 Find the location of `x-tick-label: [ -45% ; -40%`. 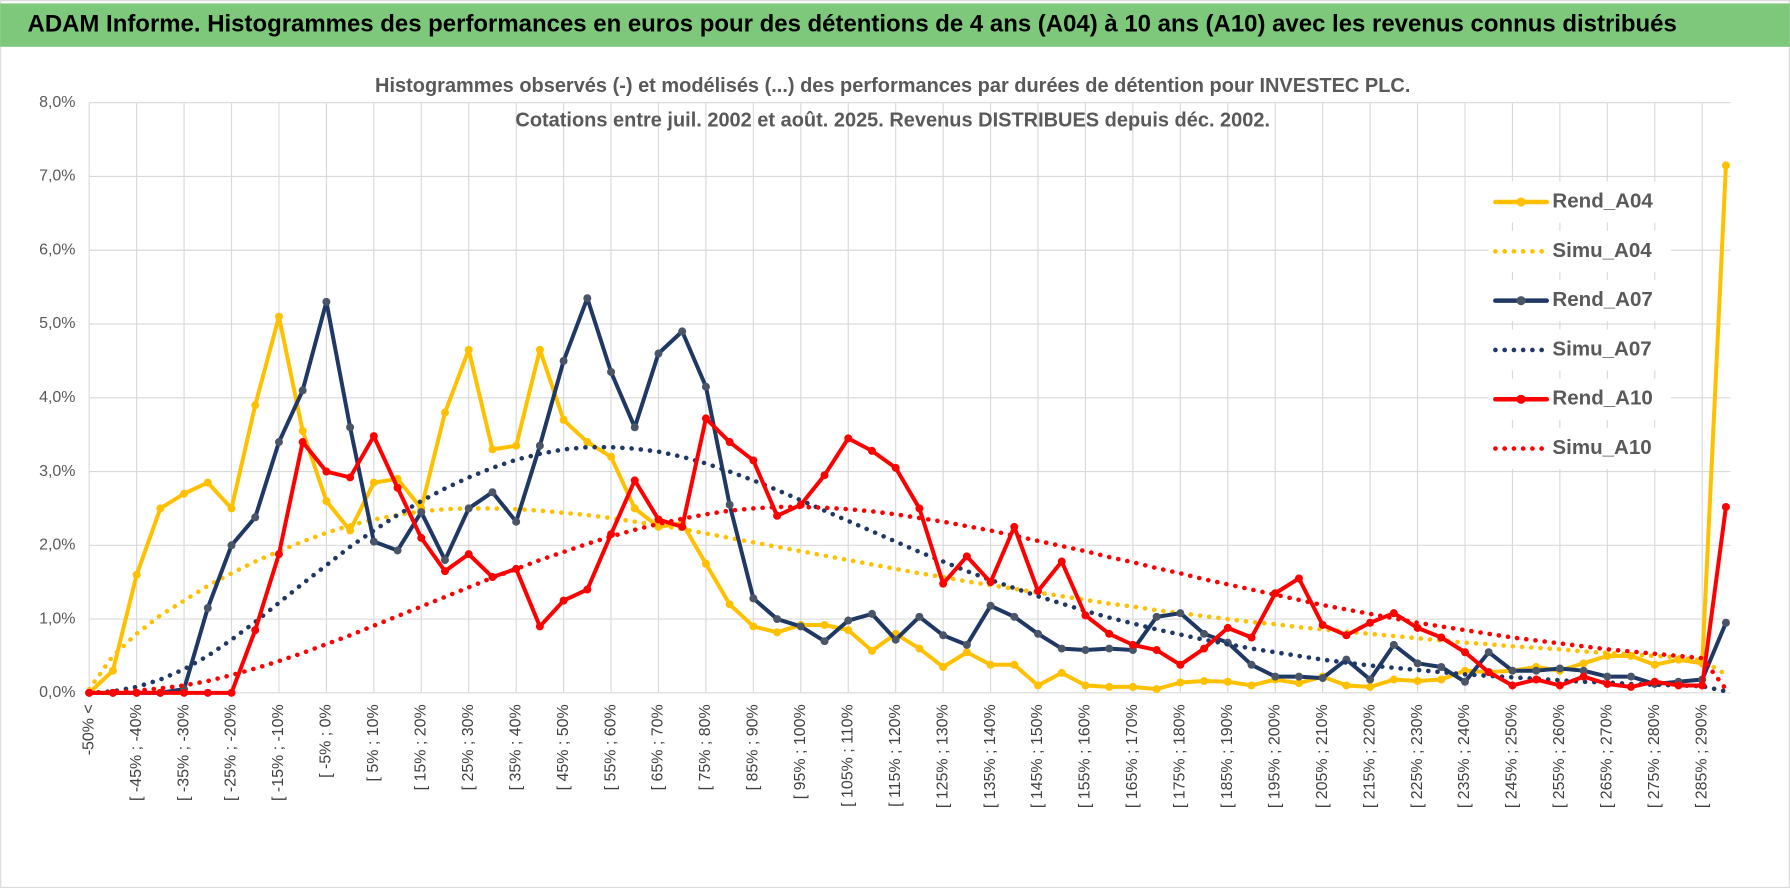

x-tick-label: [ -45% ; -40% is located at coordinates (136, 752).